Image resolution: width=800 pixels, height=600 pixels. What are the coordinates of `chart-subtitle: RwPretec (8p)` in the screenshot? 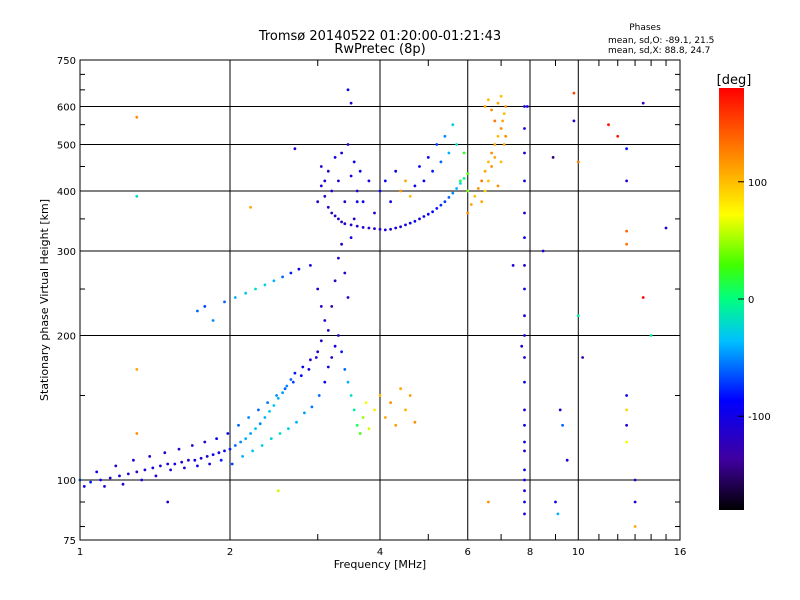 It's located at (379, 49).